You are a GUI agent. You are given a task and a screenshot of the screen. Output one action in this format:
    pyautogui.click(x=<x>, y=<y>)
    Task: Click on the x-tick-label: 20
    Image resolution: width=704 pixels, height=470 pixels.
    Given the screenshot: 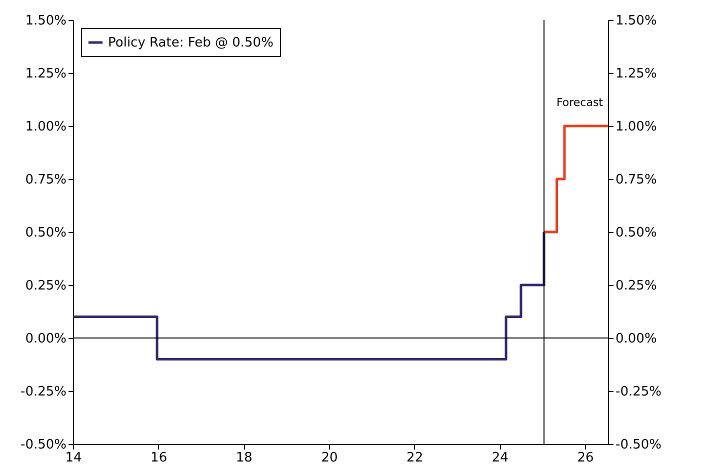 What is the action you would take?
    pyautogui.click(x=329, y=458)
    